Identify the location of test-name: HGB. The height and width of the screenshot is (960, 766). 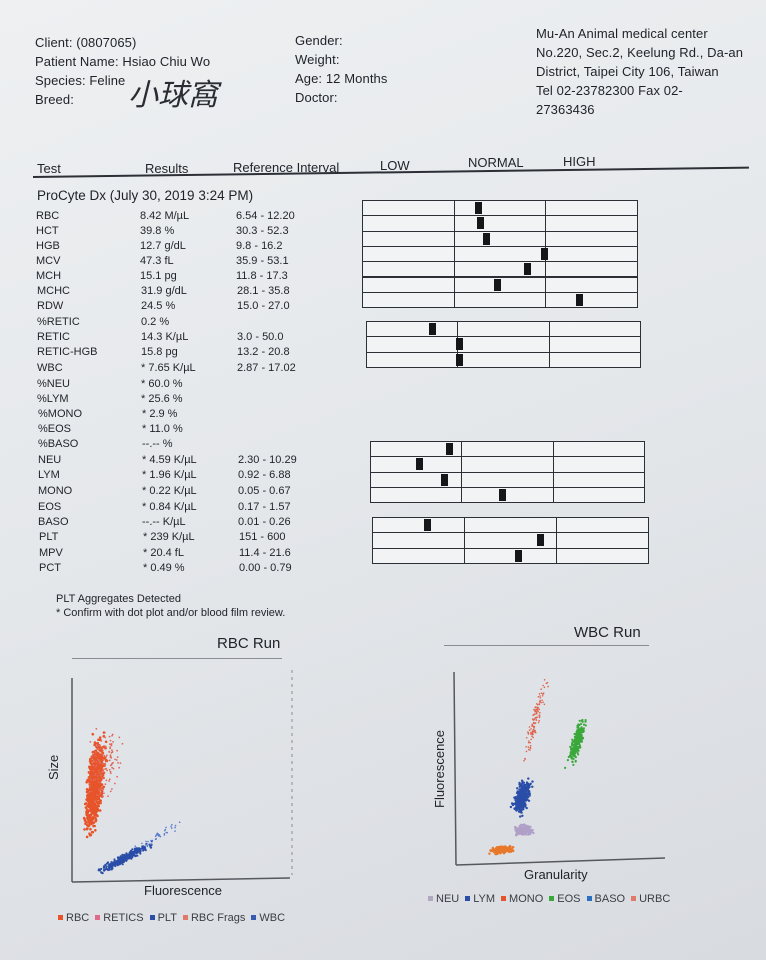
(48, 246).